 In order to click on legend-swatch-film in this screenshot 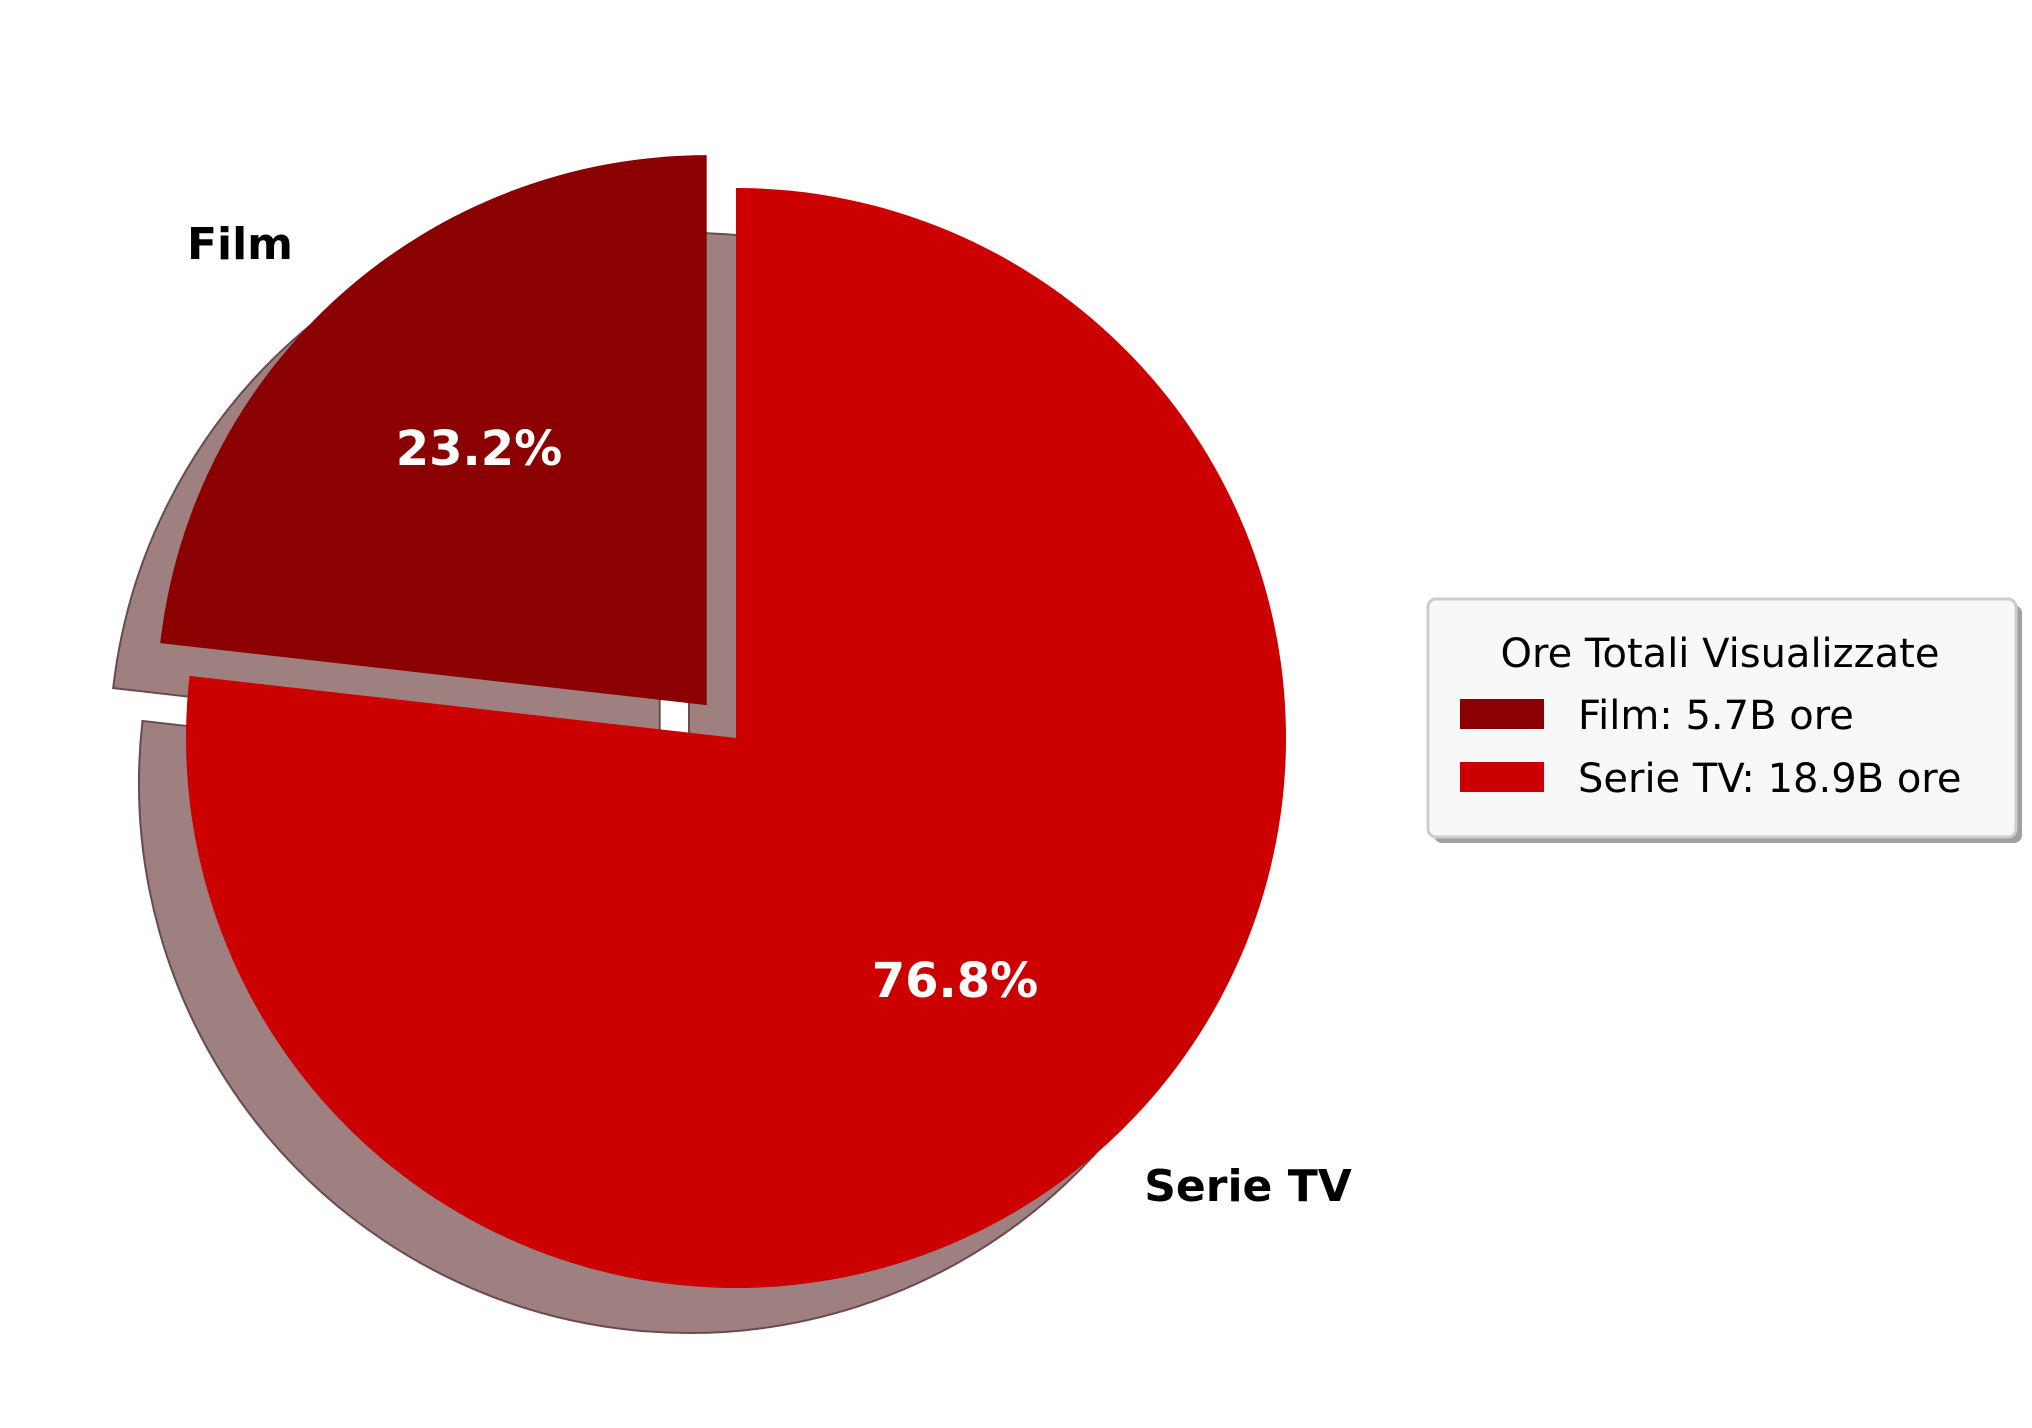, I will do `click(1502, 714)`.